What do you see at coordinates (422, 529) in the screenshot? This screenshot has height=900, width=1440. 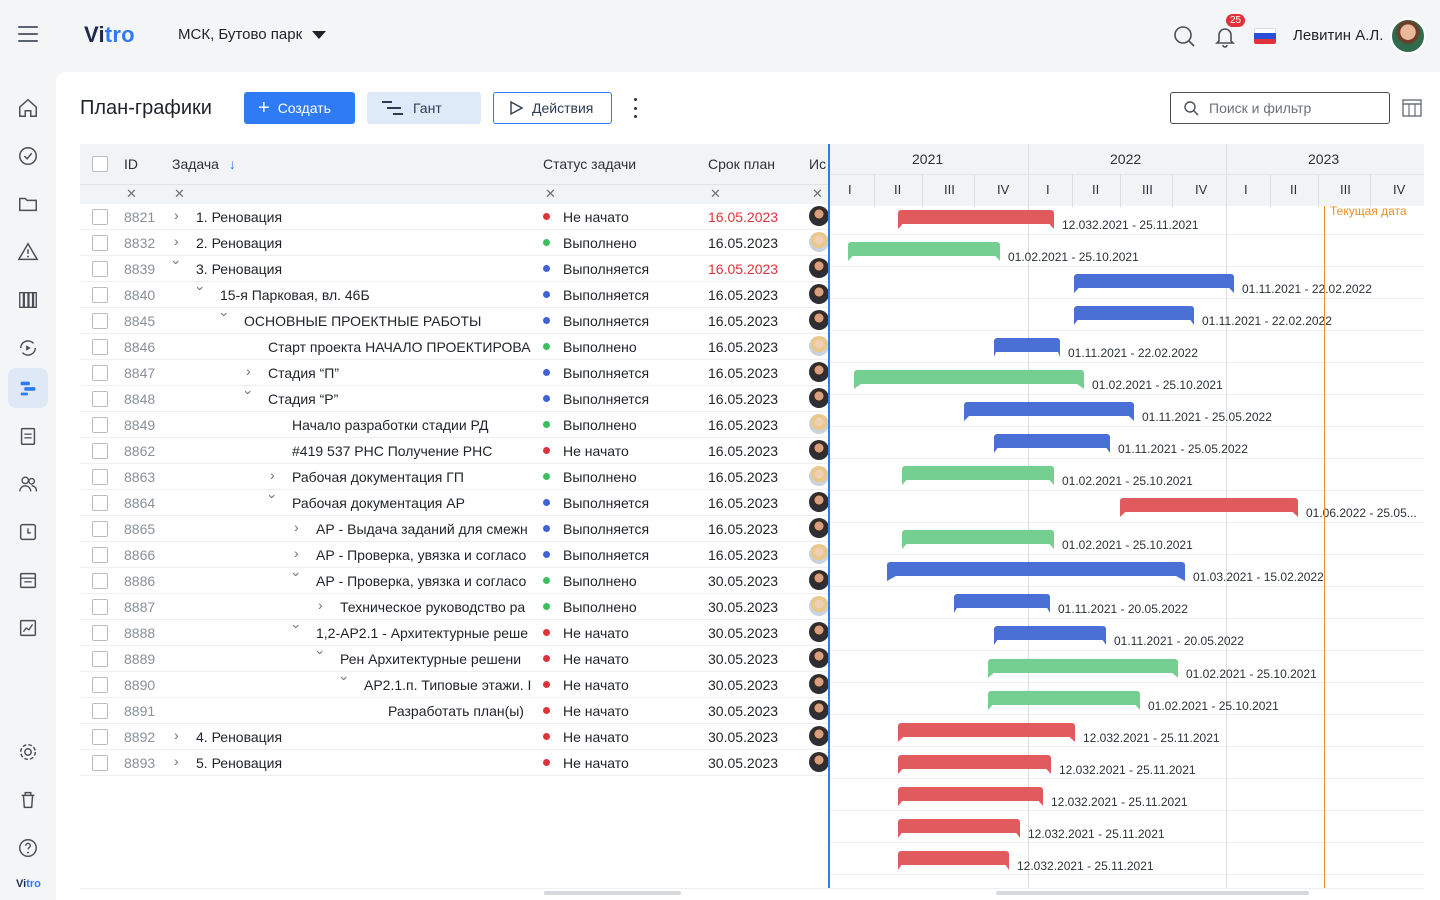 I see `task-name: АР - Выдача заданий для смежн` at bounding box center [422, 529].